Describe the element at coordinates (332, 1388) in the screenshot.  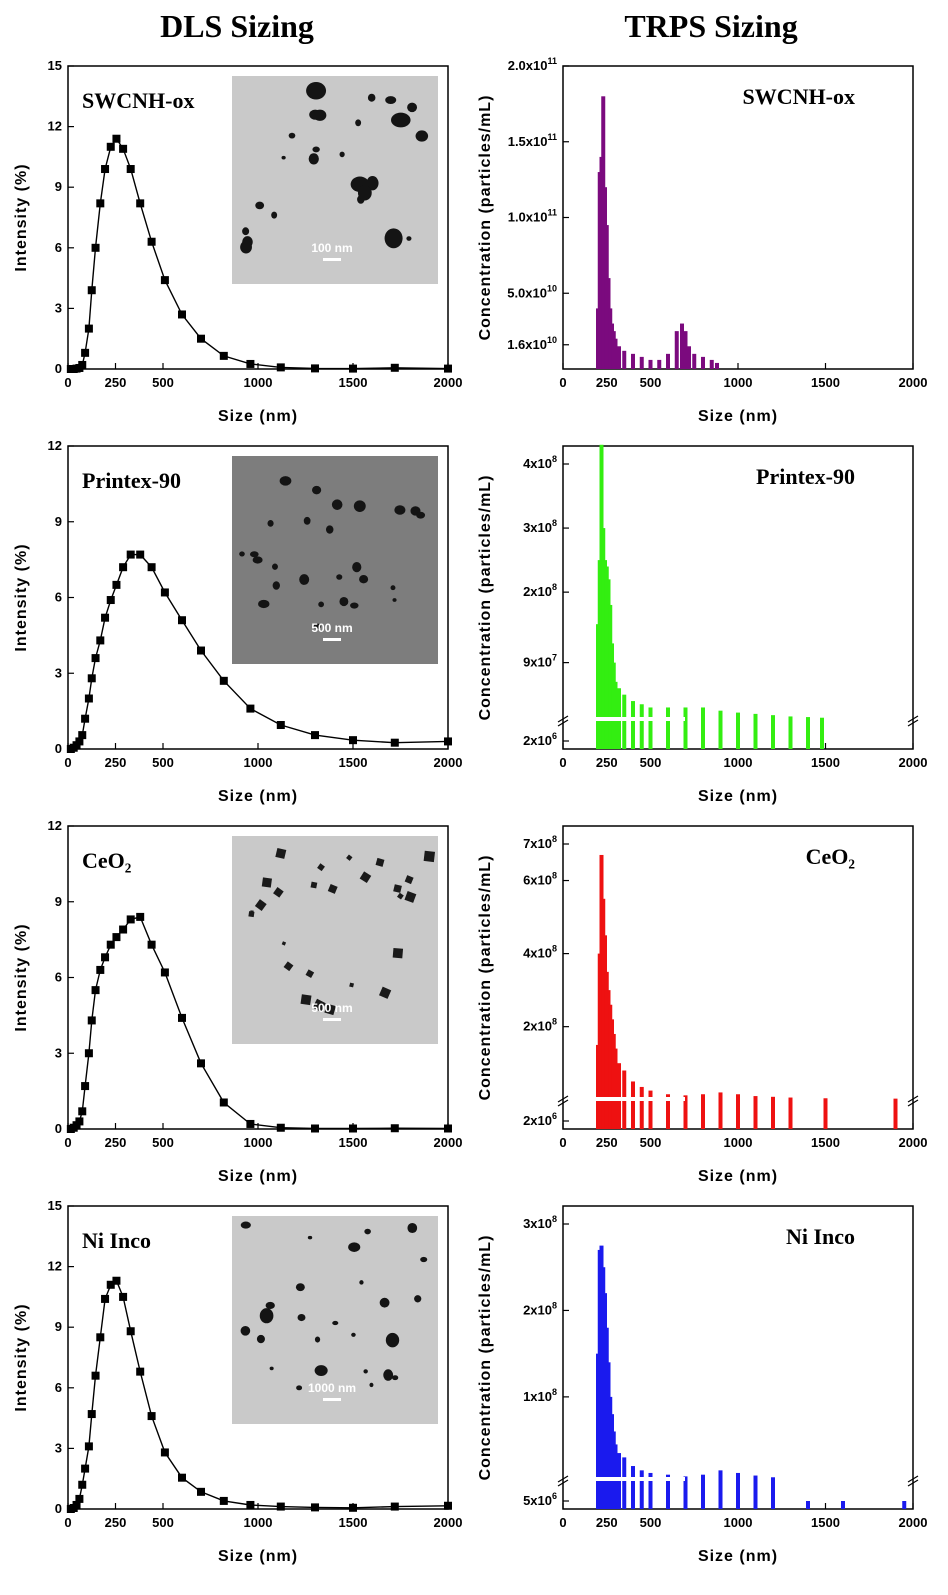
I see `scale-bar-label: 1000 nm` at that location.